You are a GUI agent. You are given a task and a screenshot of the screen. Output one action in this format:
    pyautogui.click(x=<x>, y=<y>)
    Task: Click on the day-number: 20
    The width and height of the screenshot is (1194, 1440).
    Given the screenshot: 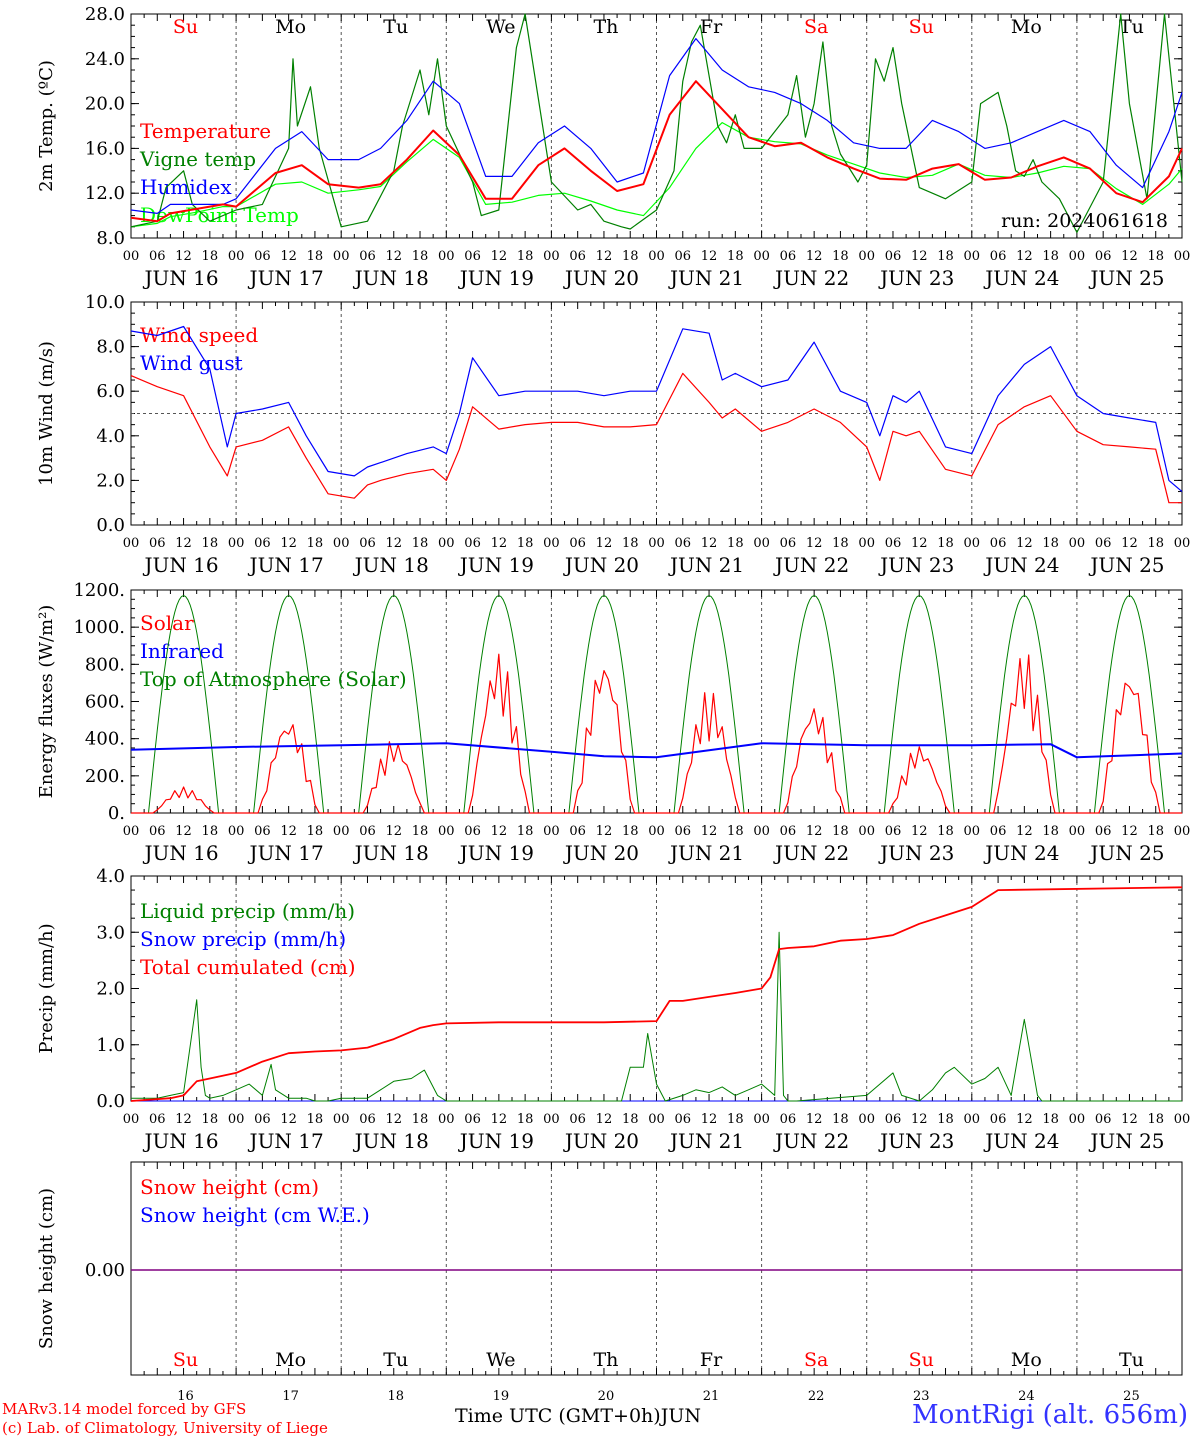 What is the action you would take?
    pyautogui.click(x=606, y=1396)
    